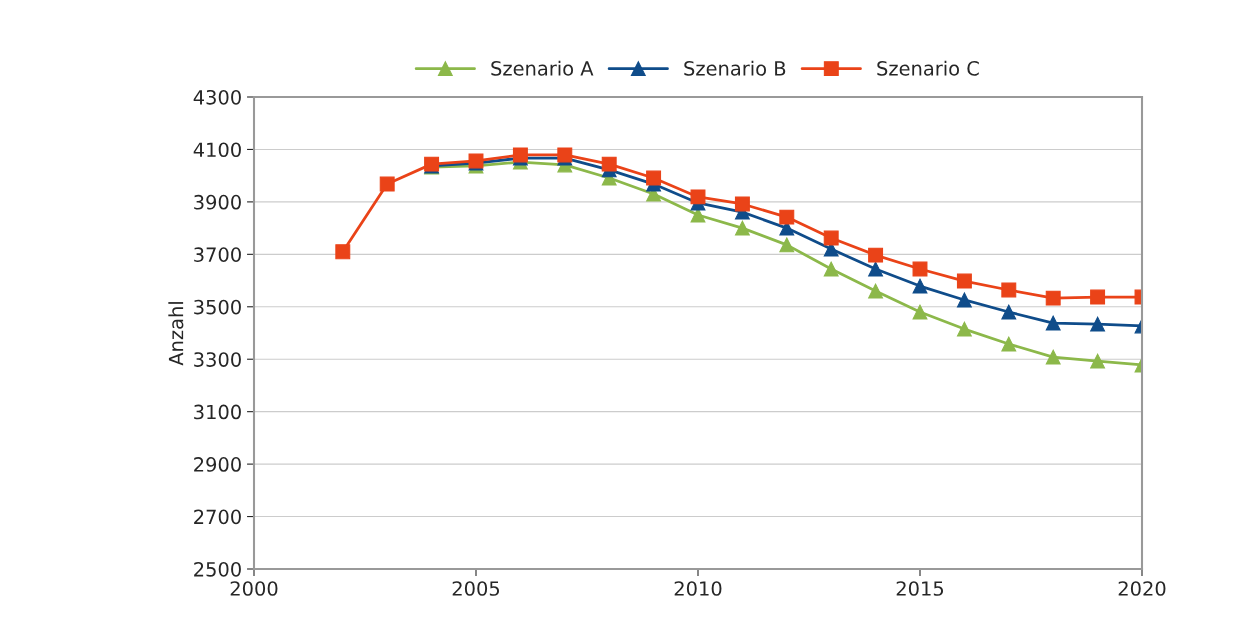 The height and width of the screenshot is (641, 1255). Describe the element at coordinates (928, 68) in the screenshot. I see `legend-label: Szenario C` at that location.